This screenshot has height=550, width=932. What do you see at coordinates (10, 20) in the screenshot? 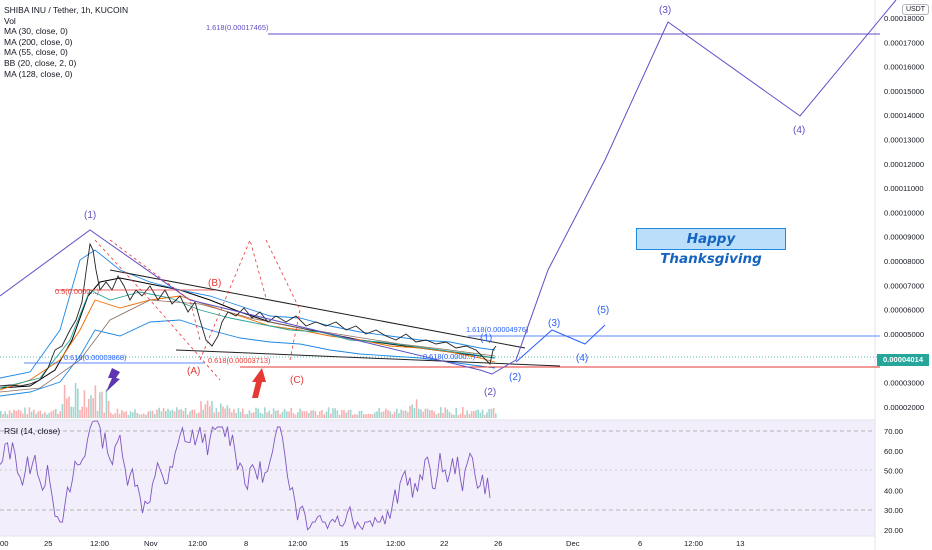
I see `legend-vol: Vol` at bounding box center [10, 20].